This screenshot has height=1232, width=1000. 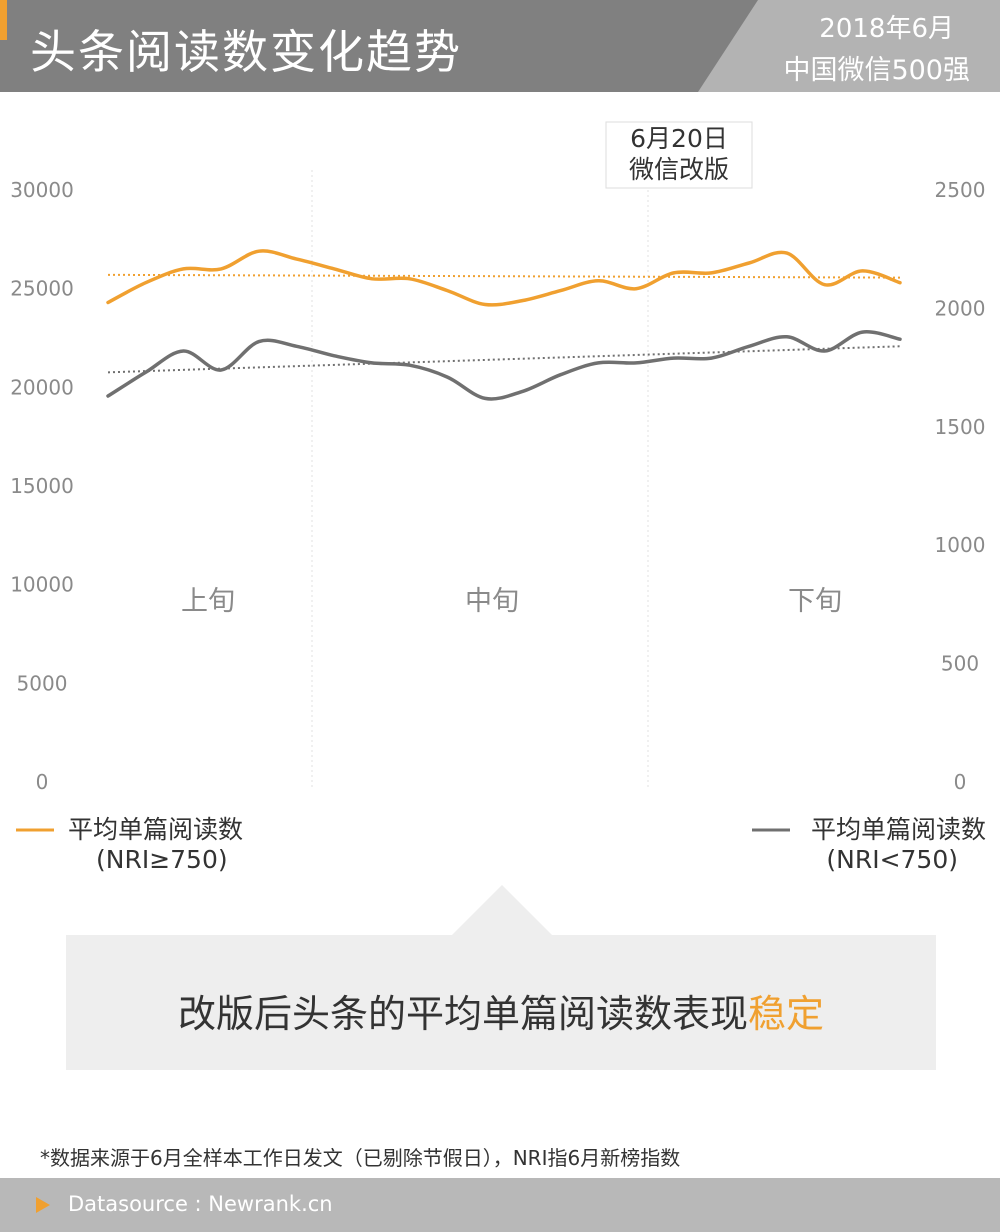 What do you see at coordinates (155, 829) in the screenshot?
I see `legend-label-1: 平均单篇阅读数` at bounding box center [155, 829].